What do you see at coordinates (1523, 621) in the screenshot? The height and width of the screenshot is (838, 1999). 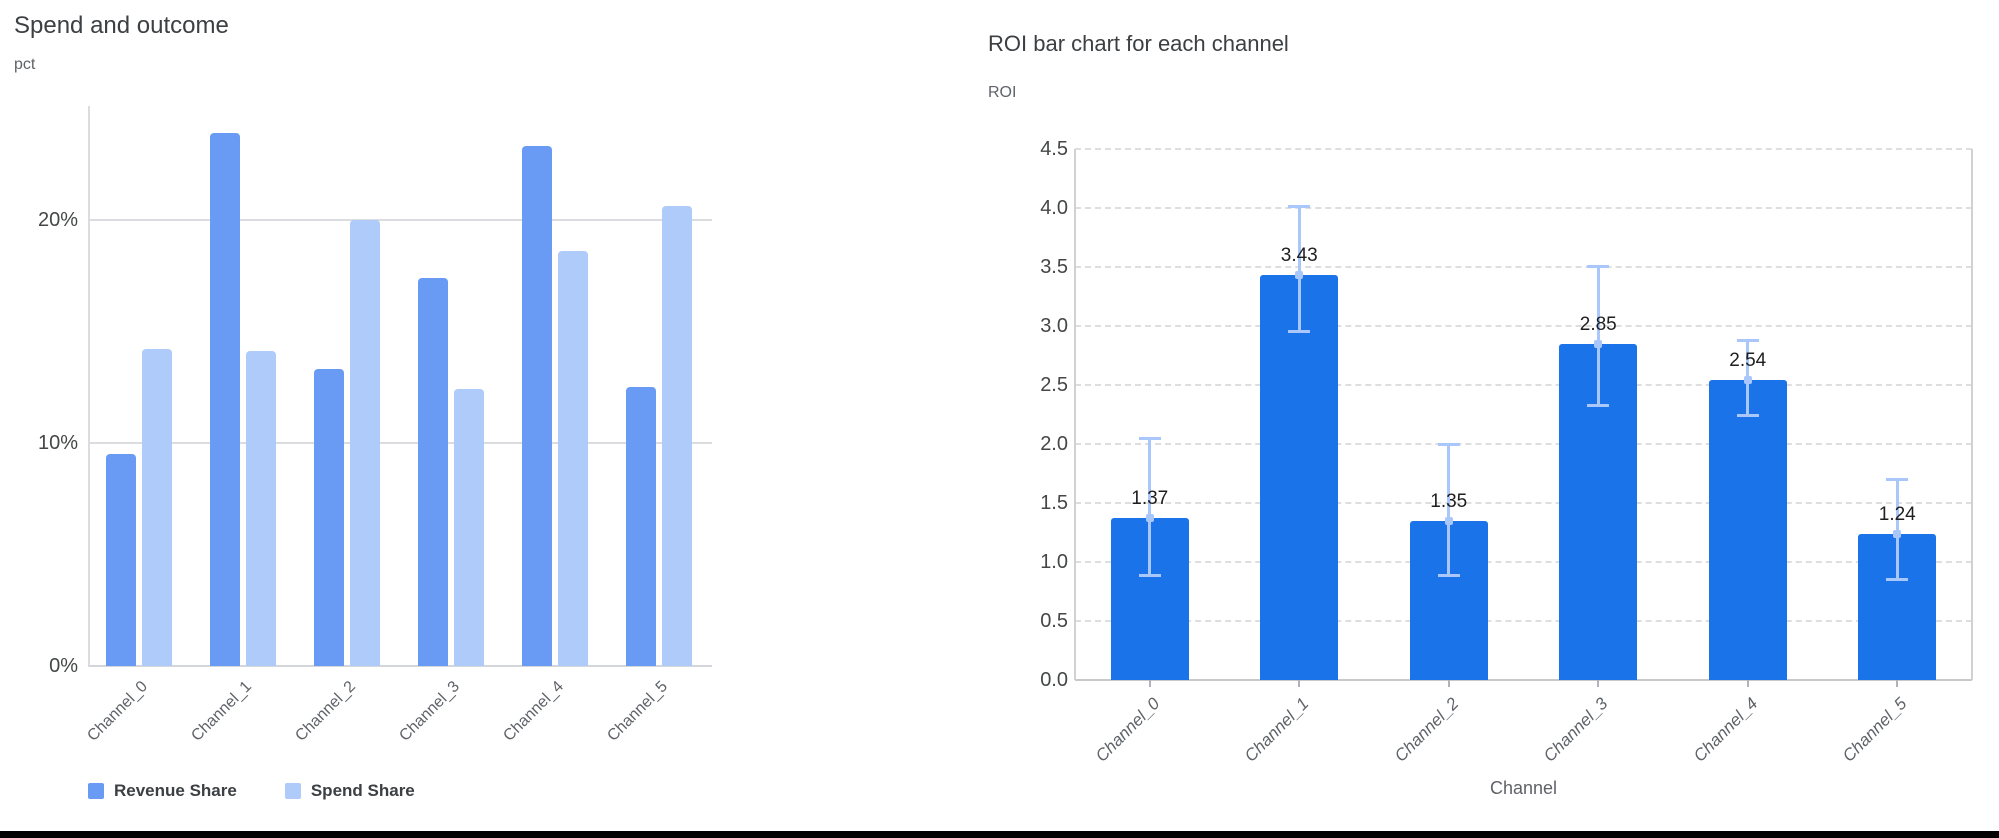 I see `gridline-0.5` at bounding box center [1523, 621].